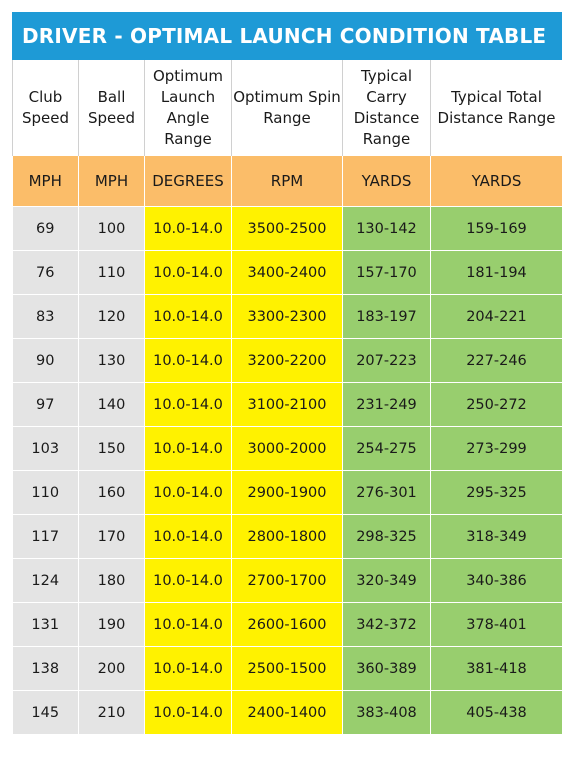  What do you see at coordinates (287, 317) in the screenshot?
I see `cell-spin-range: 3300-2300` at bounding box center [287, 317].